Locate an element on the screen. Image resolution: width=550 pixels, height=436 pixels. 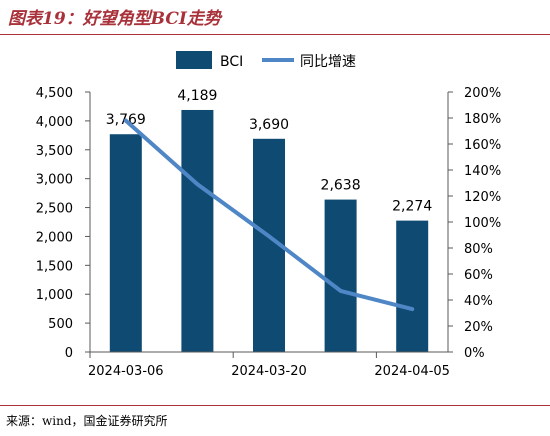
right-tick-label: 20% is located at coordinates (478, 327).